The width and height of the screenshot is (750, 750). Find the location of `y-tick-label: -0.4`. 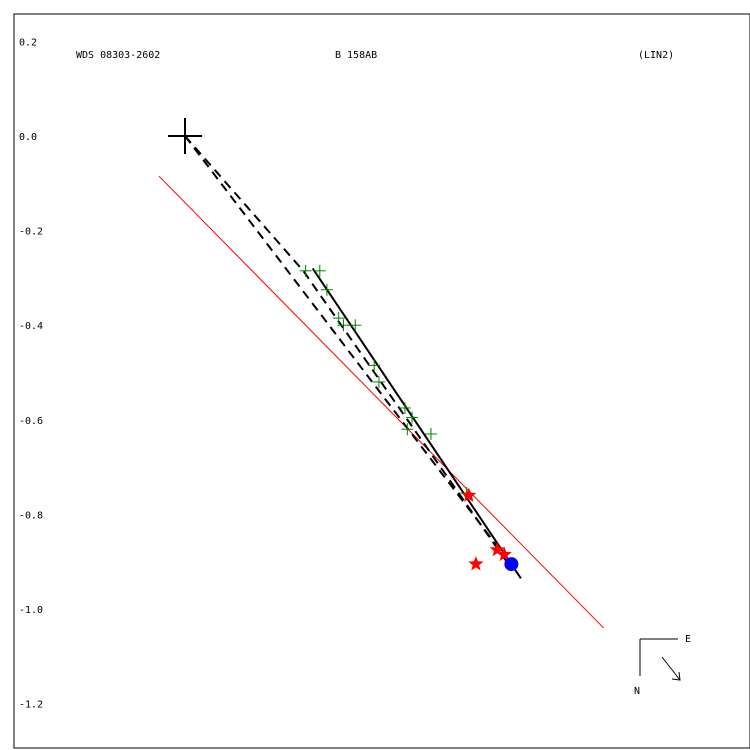

y-tick-label: -0.4 is located at coordinates (31, 326).